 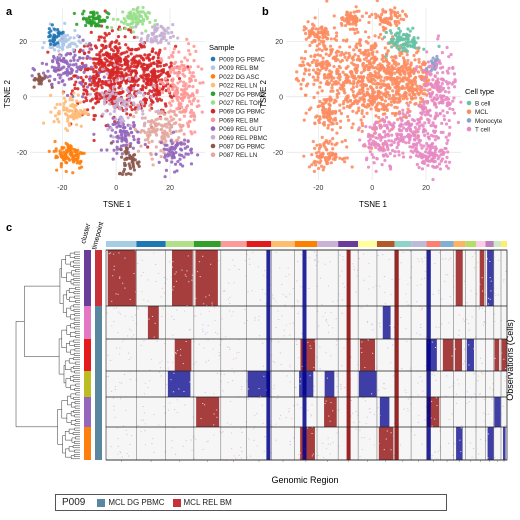 What do you see at coordinates (87, 443) in the screenshot?
I see `cluster-annotation` at bounding box center [87, 443].